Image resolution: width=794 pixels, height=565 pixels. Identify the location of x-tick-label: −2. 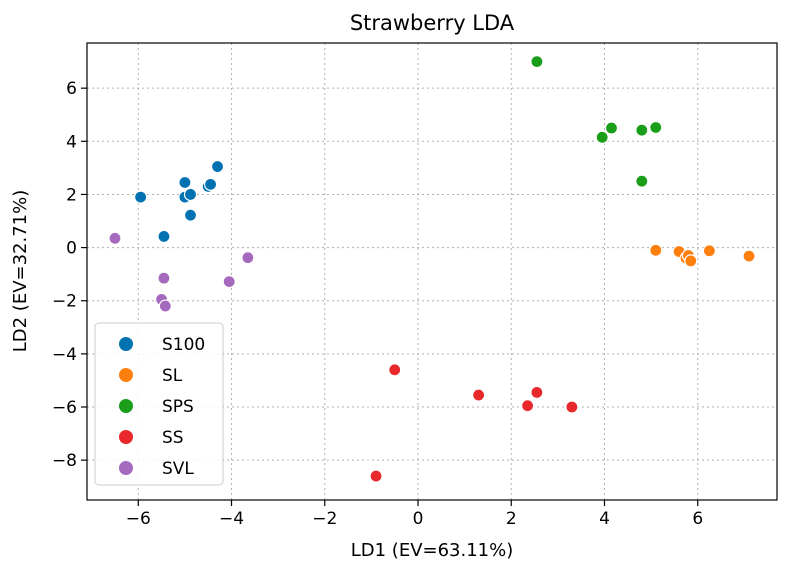
(324, 519).